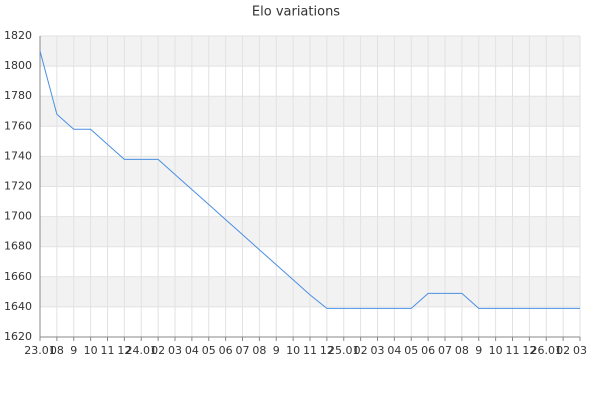 This screenshot has height=400, width=600. I want to click on x-tick-label: 26.01, so click(547, 350).